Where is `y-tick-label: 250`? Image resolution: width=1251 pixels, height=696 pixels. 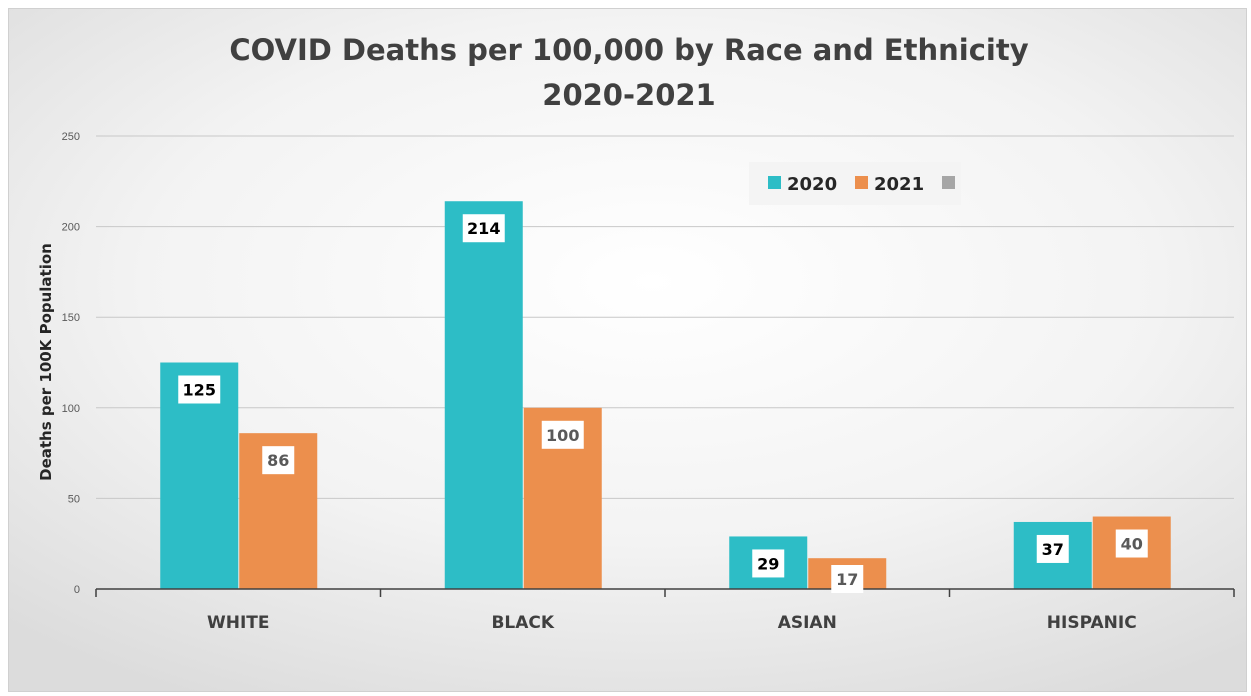
y-tick-label: 250 is located at coordinates (71, 137).